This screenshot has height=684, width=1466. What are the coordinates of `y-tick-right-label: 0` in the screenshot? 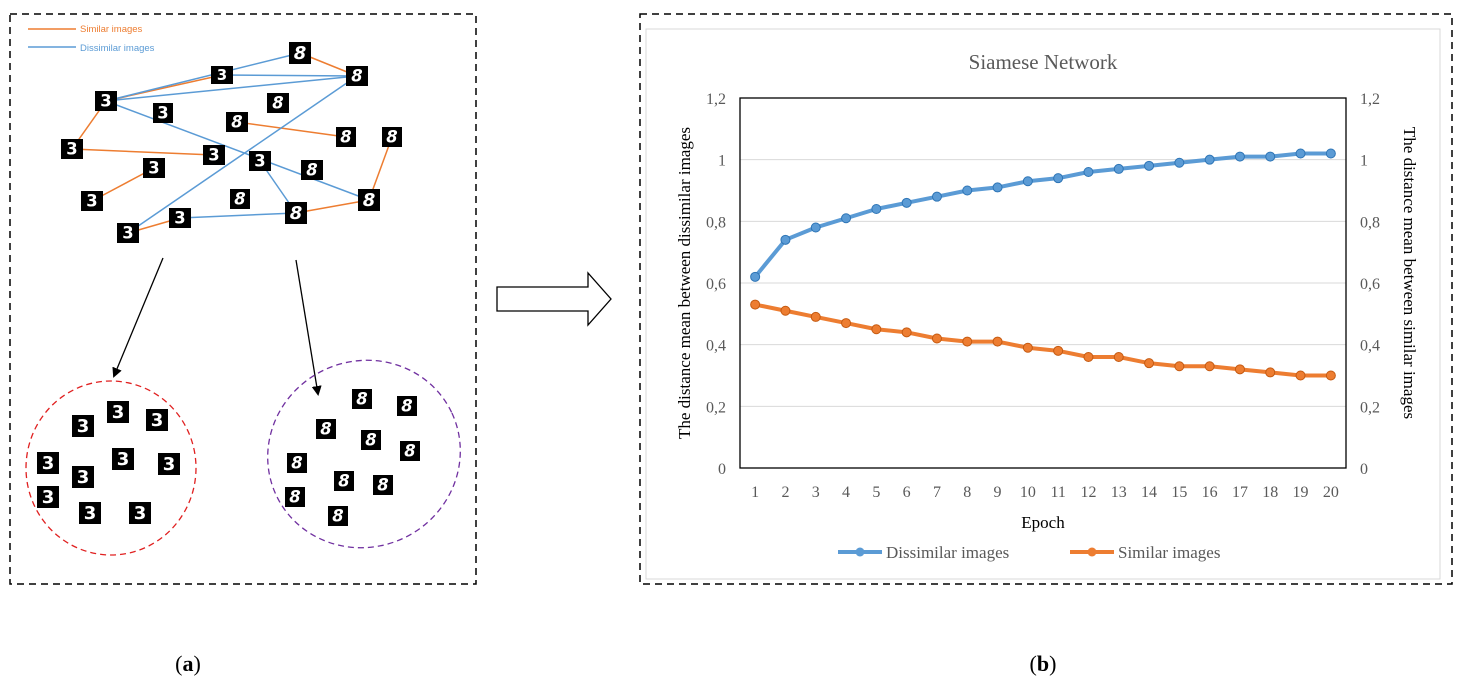 It's located at (1364, 469).